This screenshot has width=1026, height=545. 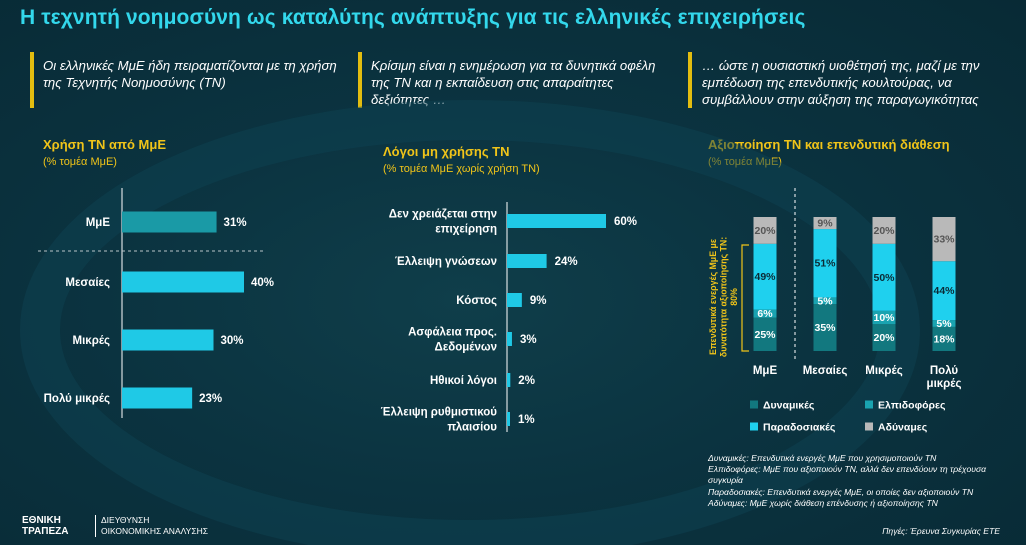 I want to click on chart2-category-label: Έλλειψη ρυθμιστικού πλαισίου, so click(x=439, y=420).